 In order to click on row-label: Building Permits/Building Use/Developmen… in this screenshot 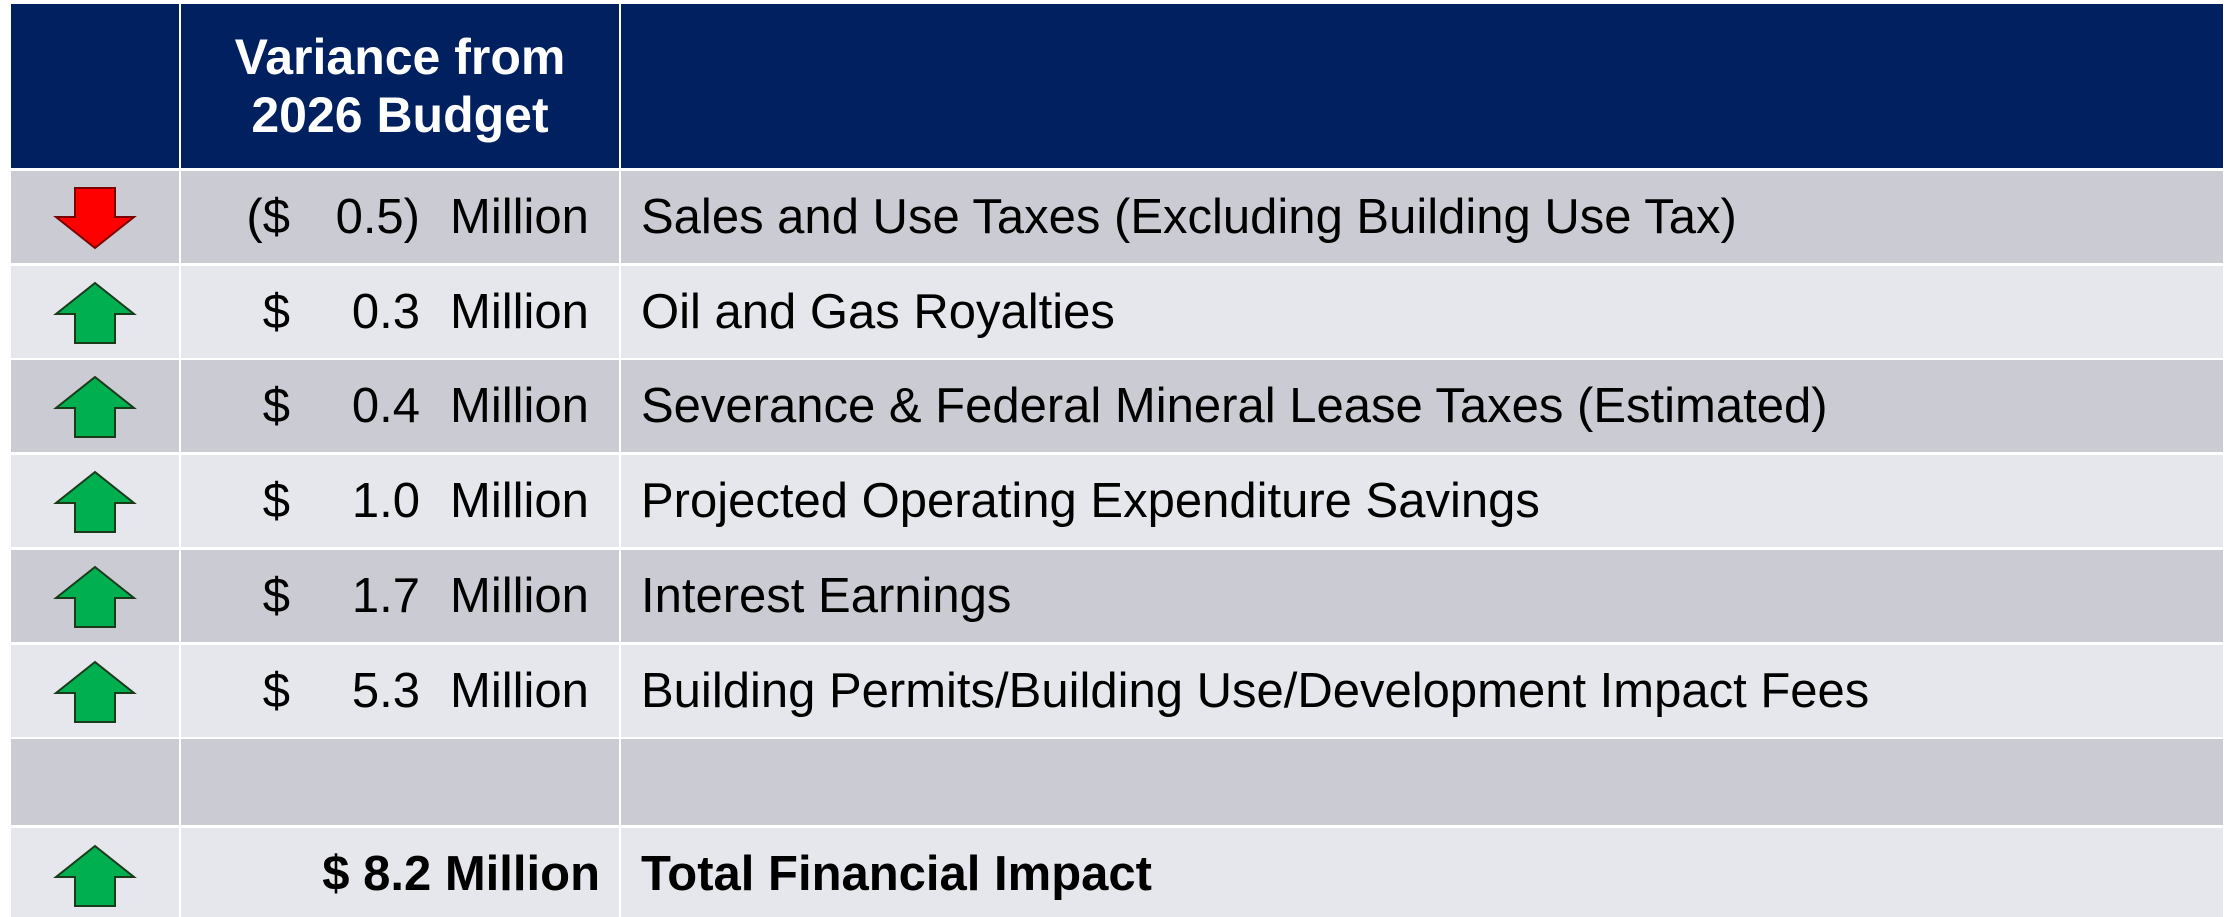, I will do `click(1255, 690)`.